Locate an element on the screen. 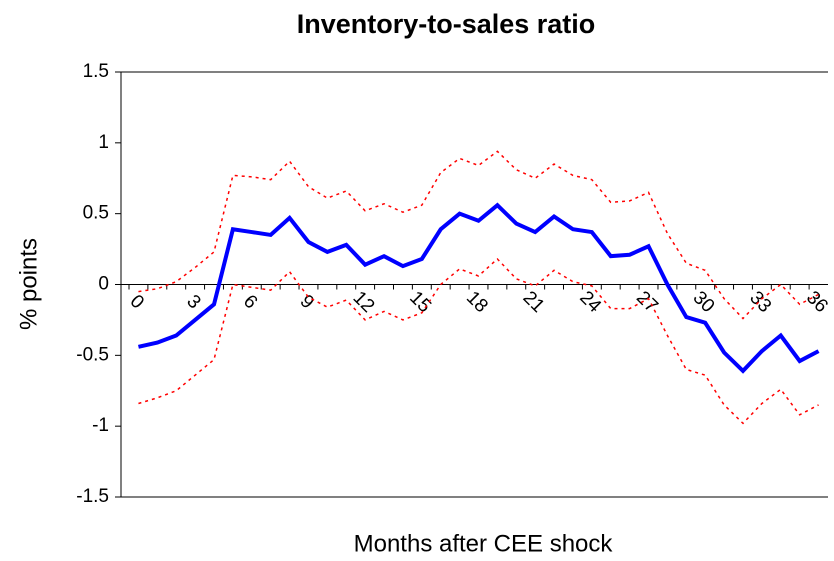  x-tick-label: 18 is located at coordinates (477, 302).